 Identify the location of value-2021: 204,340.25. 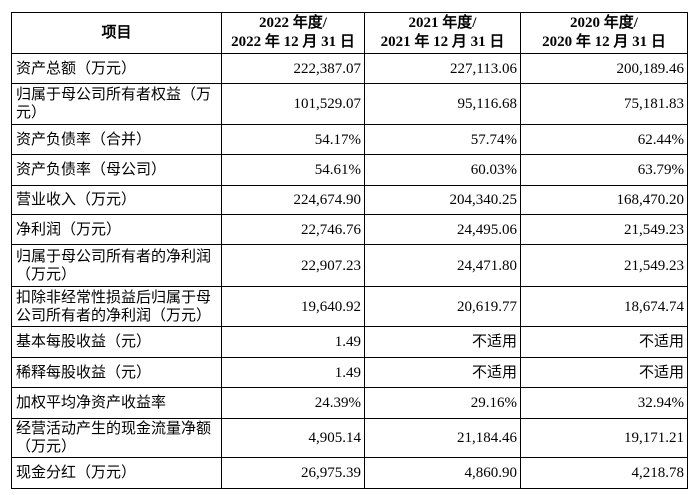
(442, 200).